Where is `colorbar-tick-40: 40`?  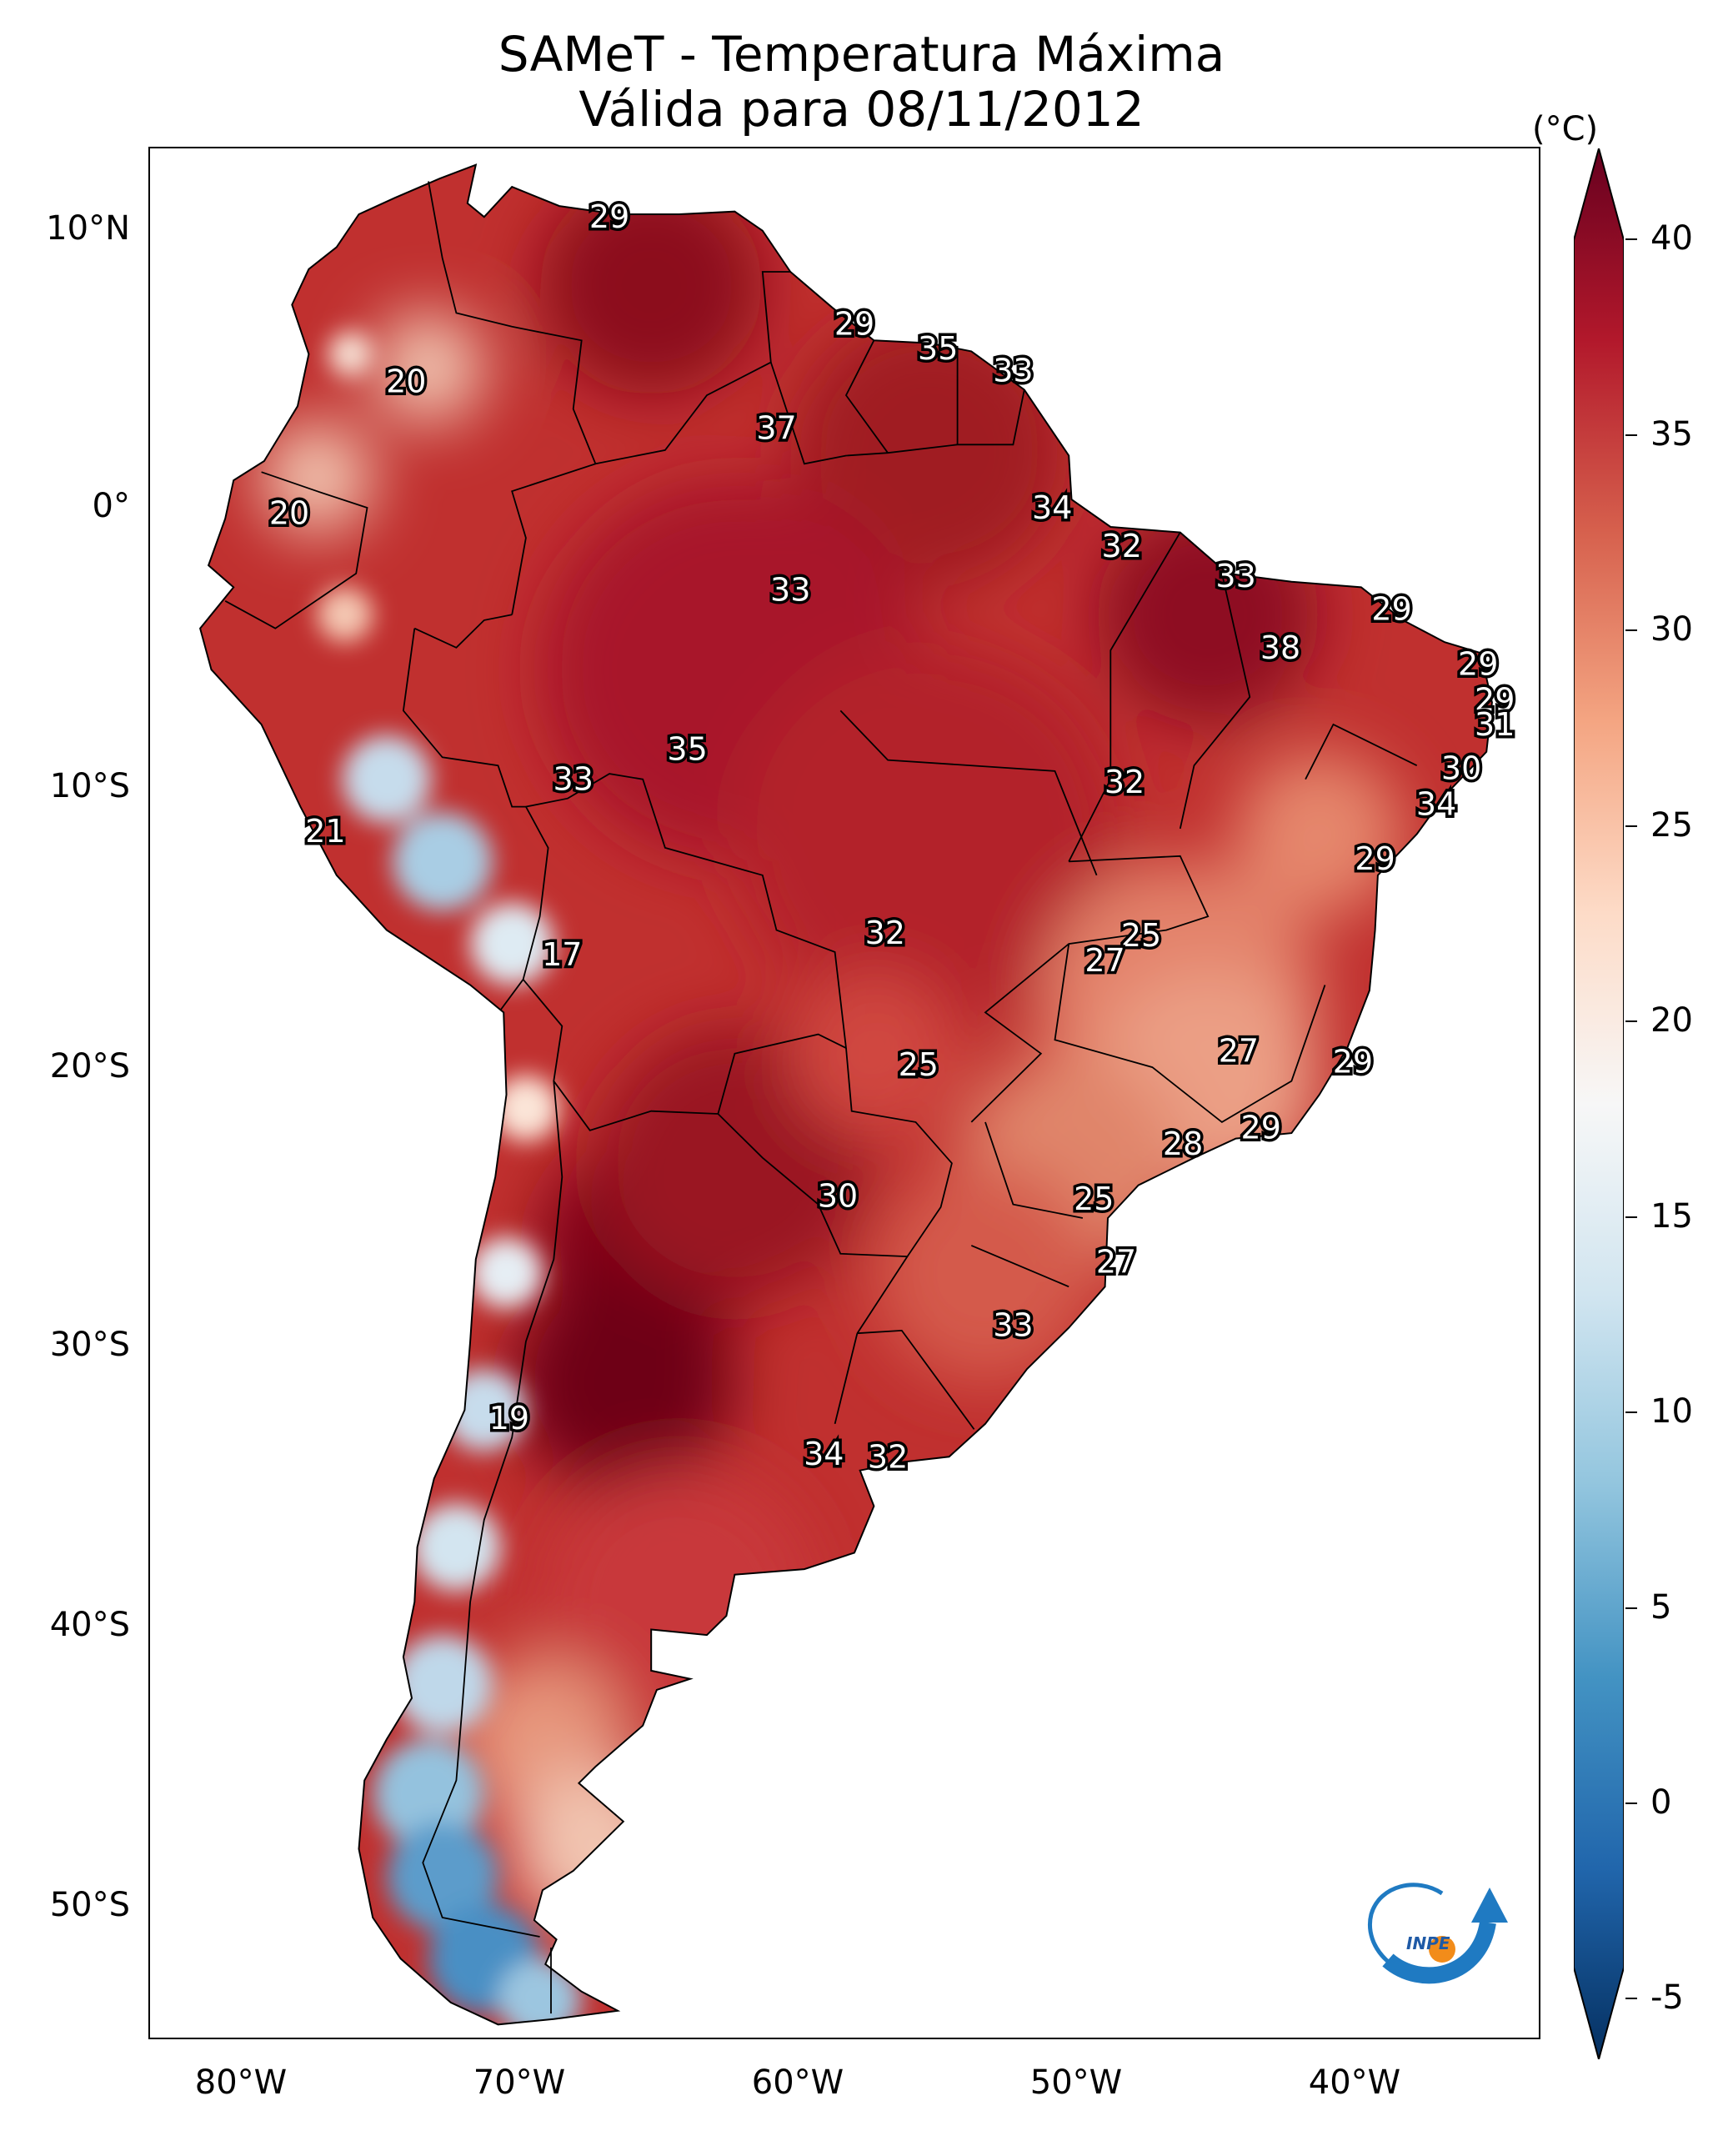
colorbar-tick-40: 40 is located at coordinates (1671, 239).